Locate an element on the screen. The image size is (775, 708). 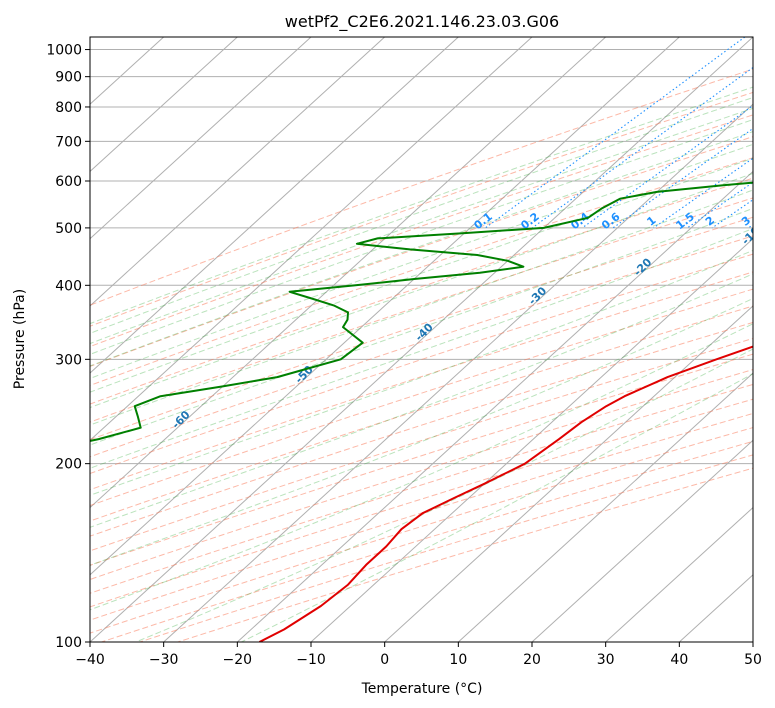
mixing-ratio-lines is located at coordinates (619, 133).